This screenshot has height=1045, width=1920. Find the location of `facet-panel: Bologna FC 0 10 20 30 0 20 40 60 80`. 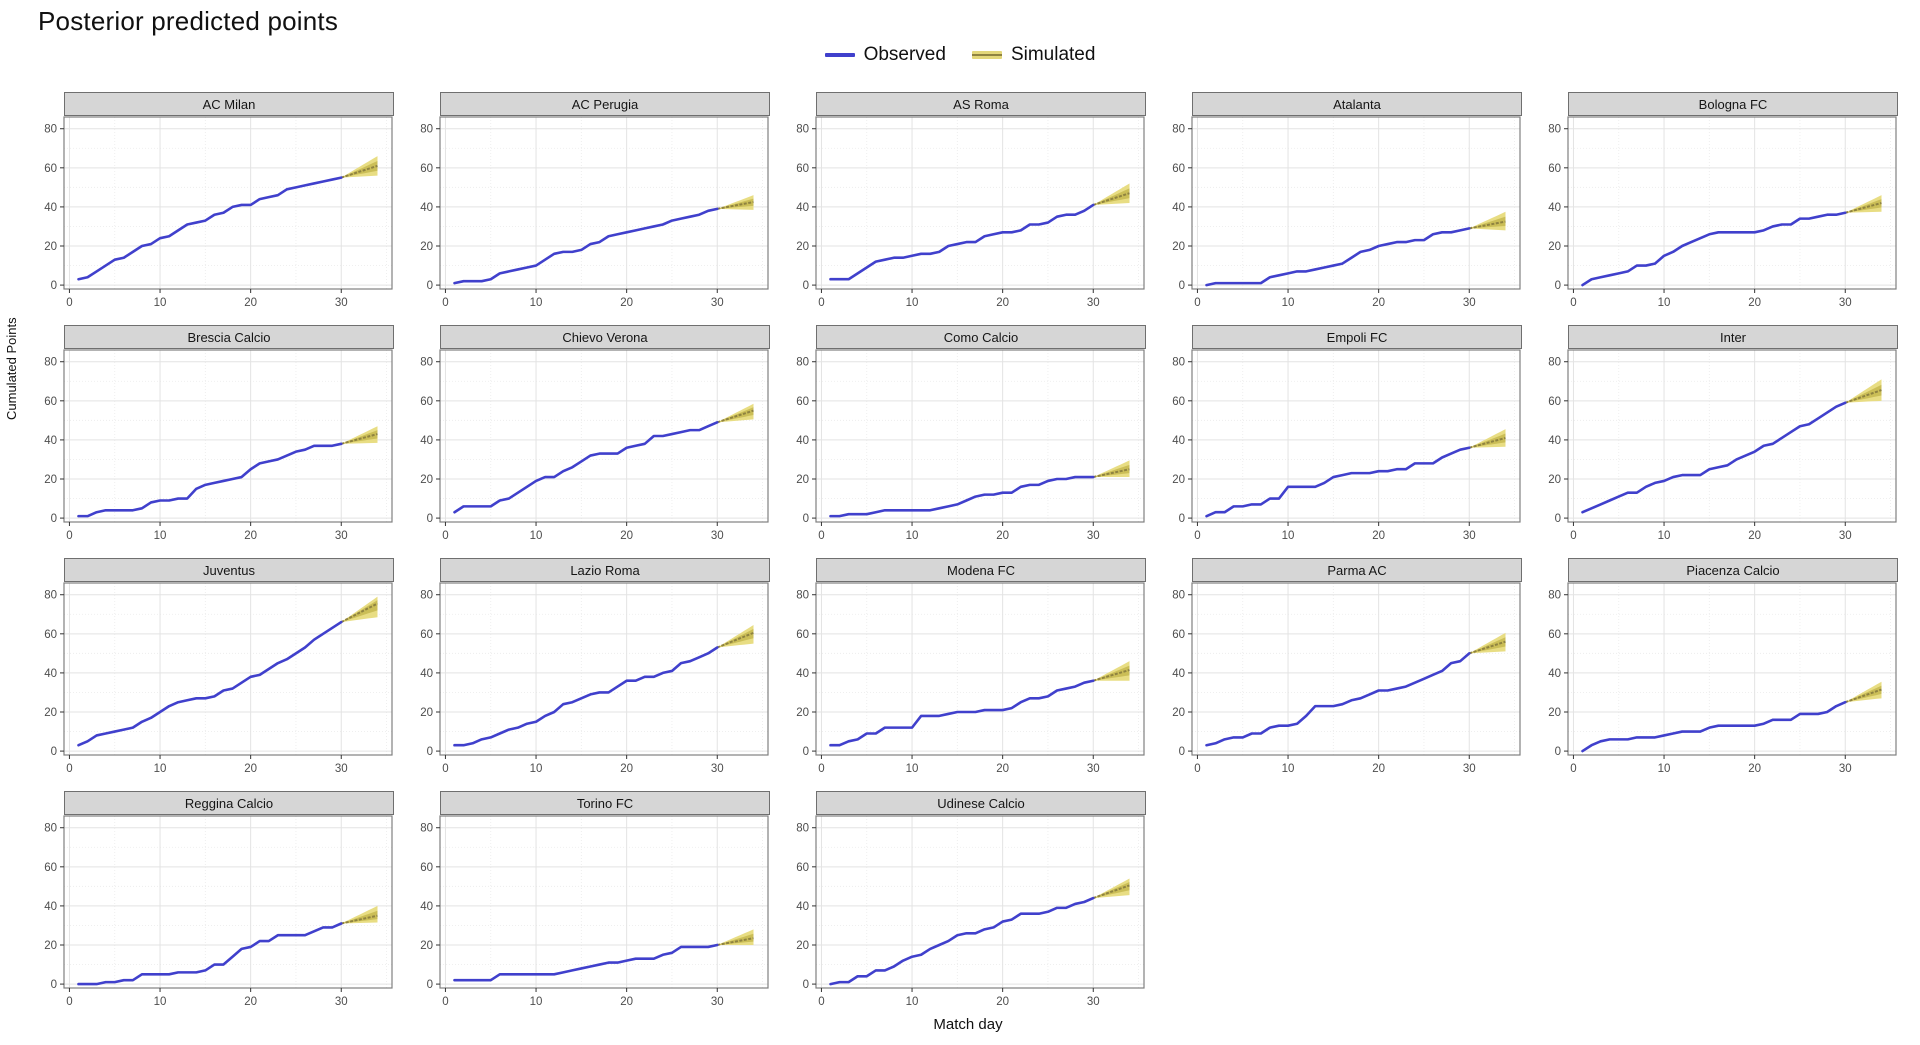

facet-panel: Bologna FC 0 10 20 30 0 20 40 60 80 is located at coordinates (1720, 202).